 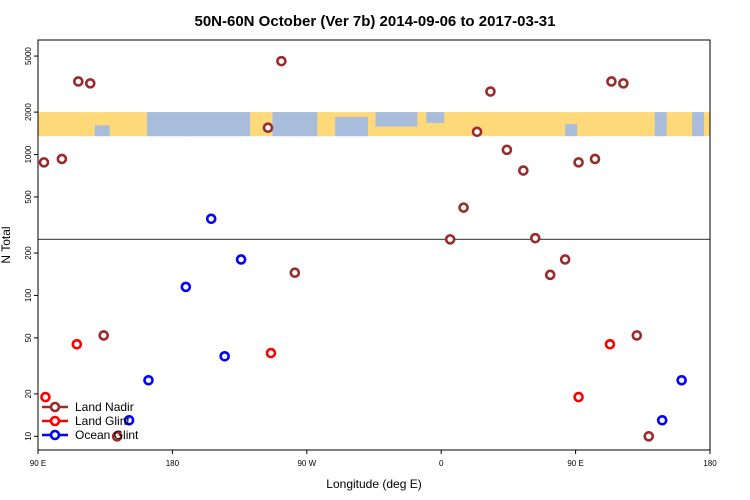 What do you see at coordinates (6, 244) in the screenshot?
I see `y-axis-label: N Total` at bounding box center [6, 244].